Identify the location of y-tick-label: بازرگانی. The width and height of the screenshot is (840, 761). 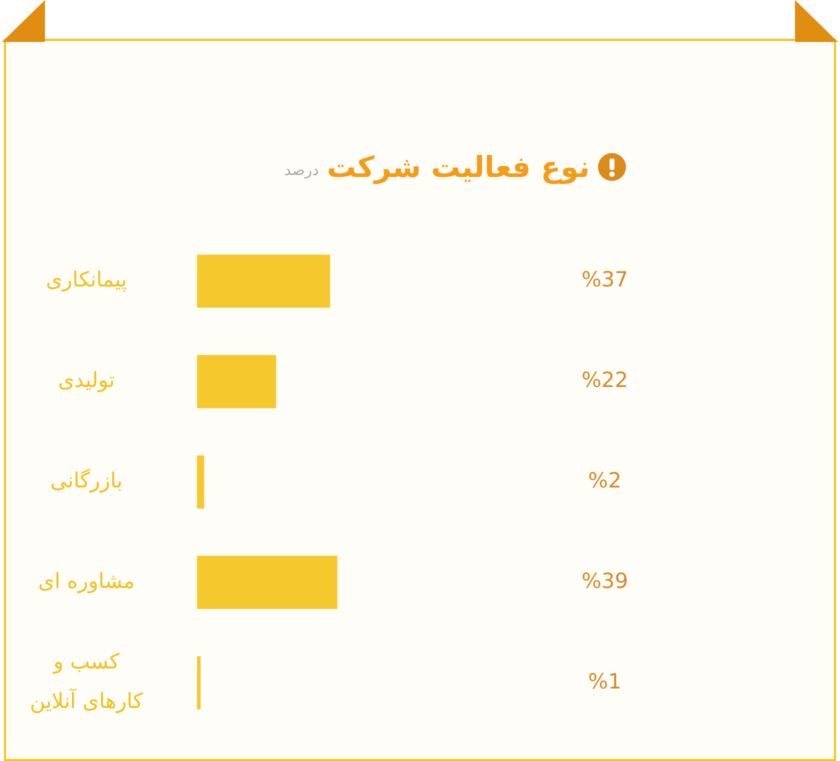
(86, 481).